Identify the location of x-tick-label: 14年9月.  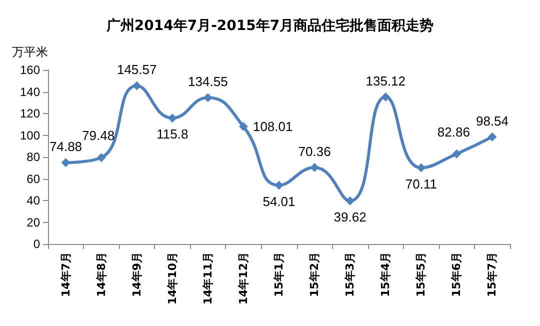
(137, 274).